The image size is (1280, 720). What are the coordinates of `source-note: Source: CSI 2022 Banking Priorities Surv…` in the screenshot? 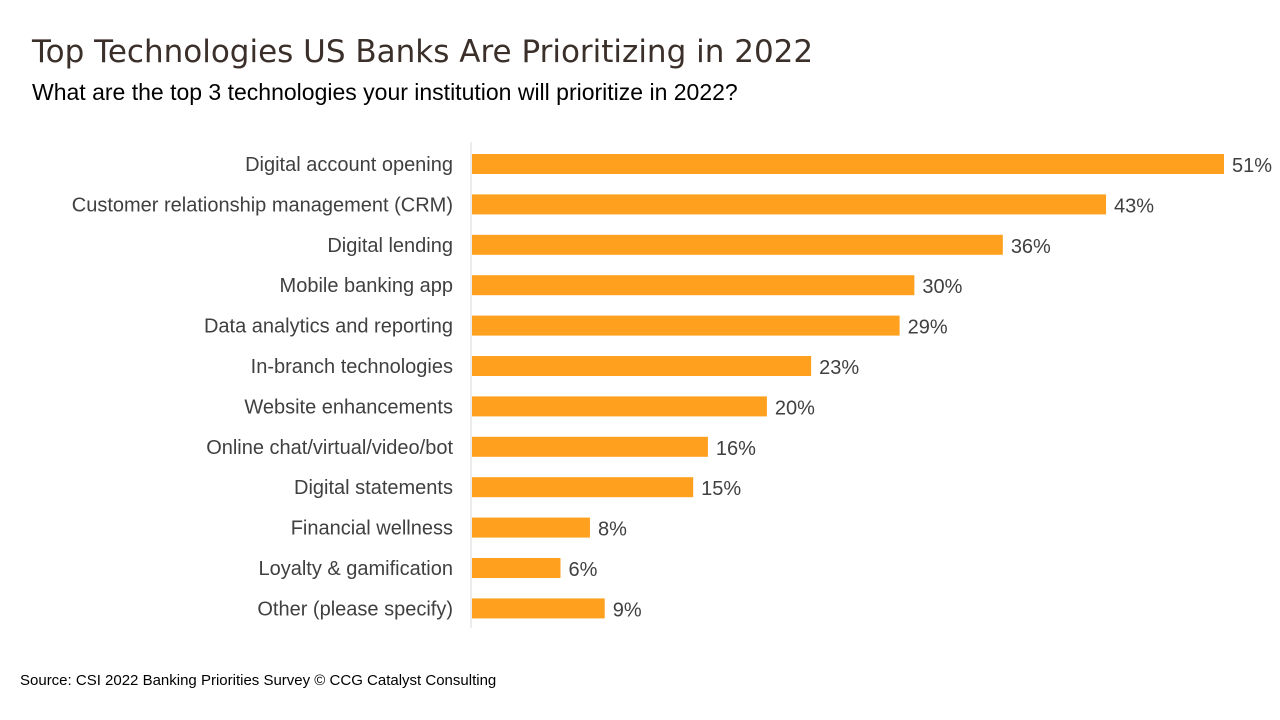 It's located at (258, 680).